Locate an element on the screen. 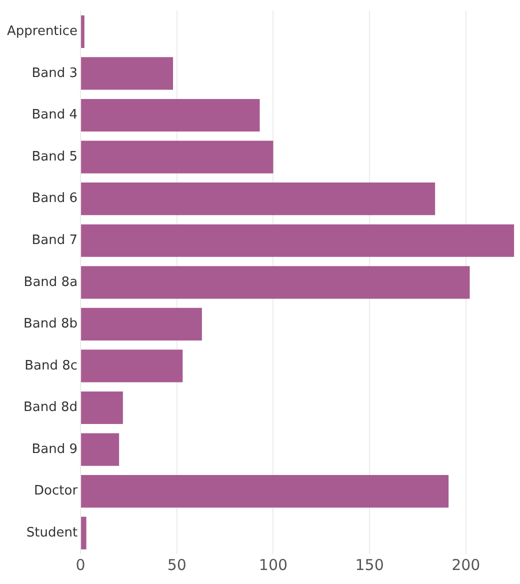  x-tick-label: 200 is located at coordinates (466, 565).